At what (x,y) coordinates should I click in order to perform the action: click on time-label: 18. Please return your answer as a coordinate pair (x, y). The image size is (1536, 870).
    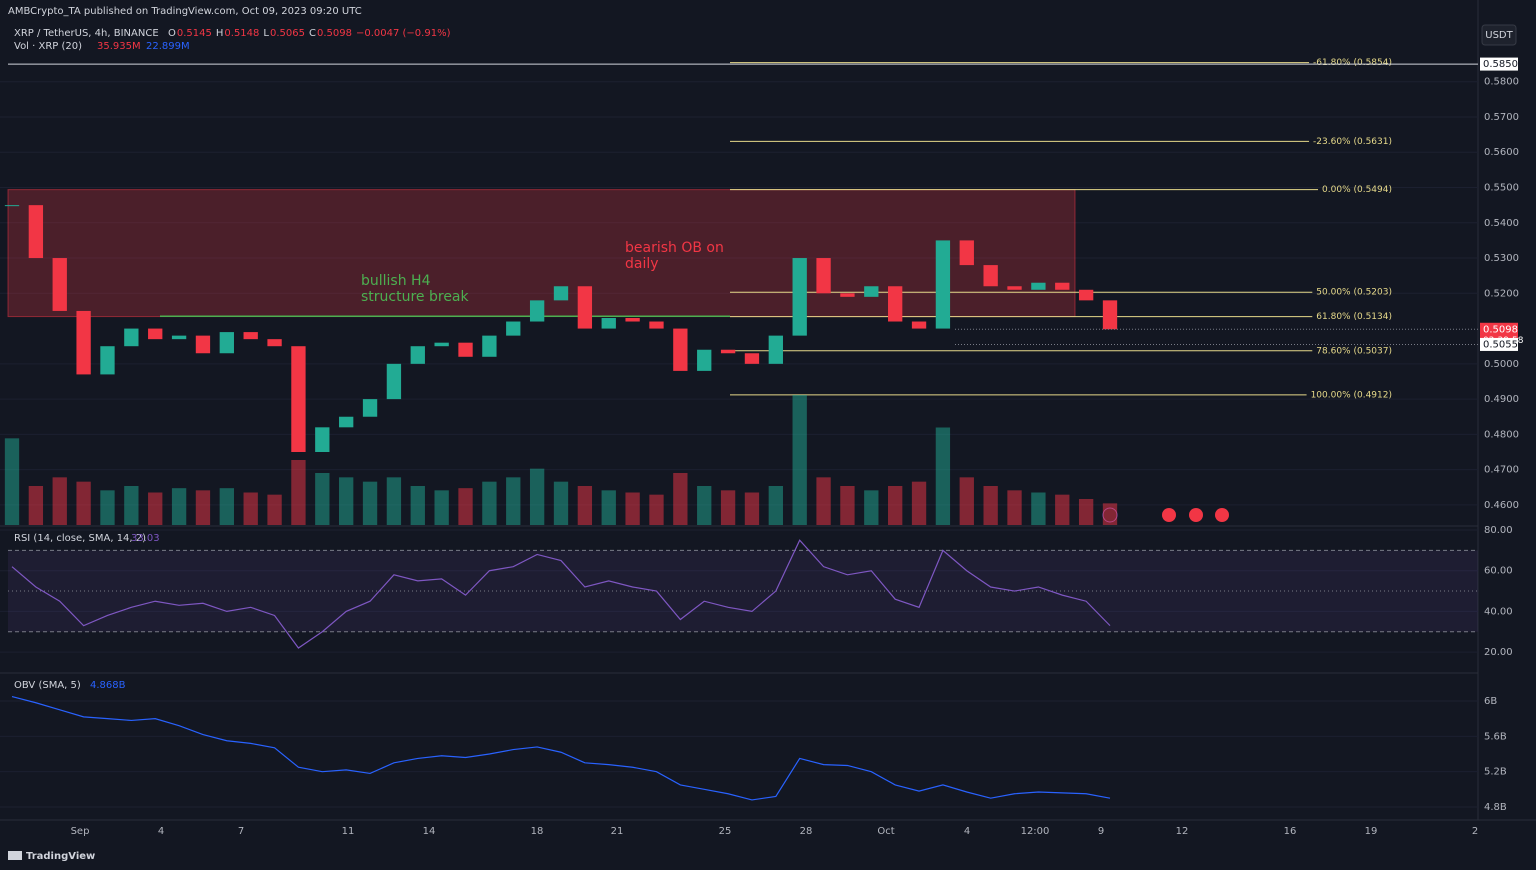
    Looking at the image, I should click on (537, 831).